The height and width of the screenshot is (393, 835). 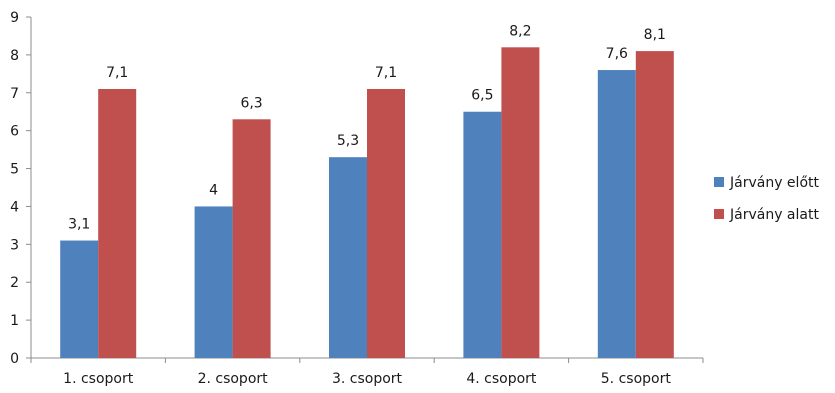 I want to click on y-tick-label: 2, so click(x=14, y=283).